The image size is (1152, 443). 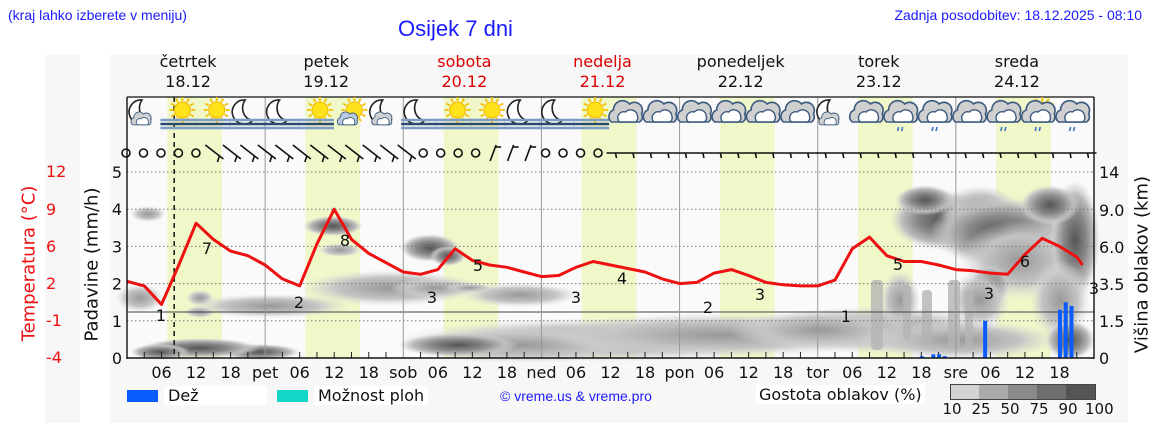 I want to click on day-header: torek 23.12, so click(x=879, y=72).